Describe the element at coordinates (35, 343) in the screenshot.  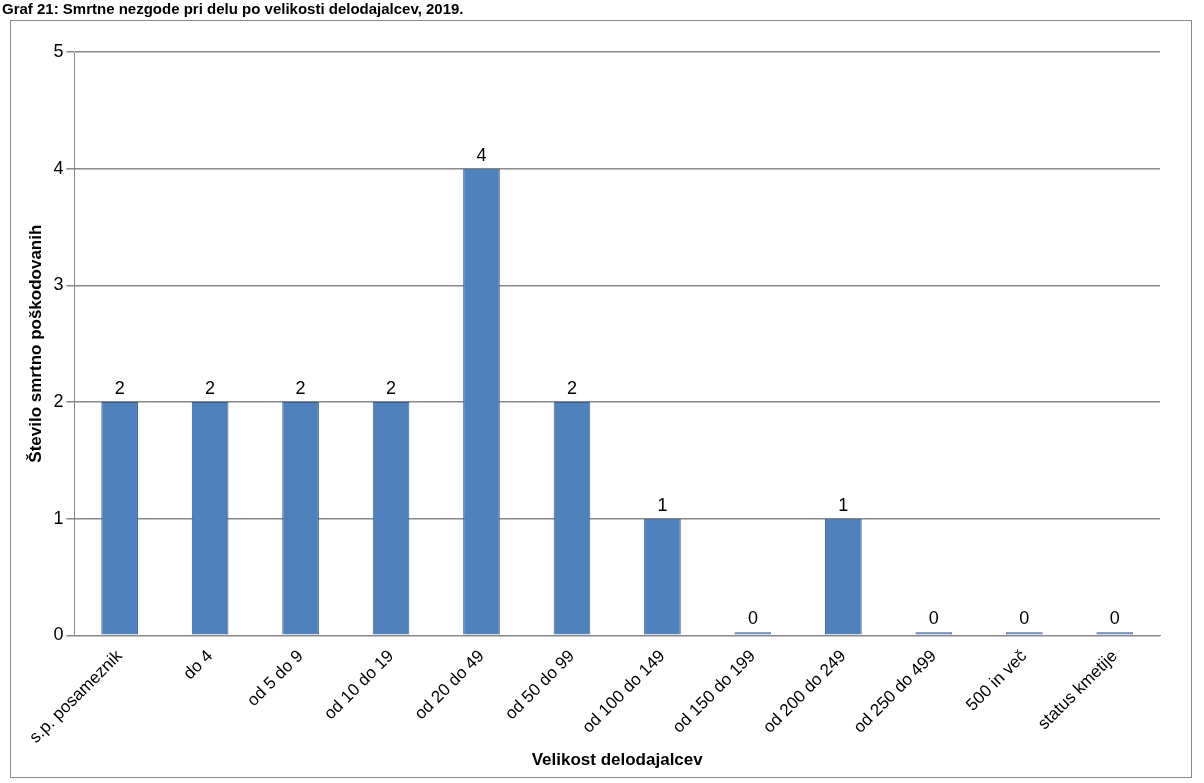
I see `y-axis-title: Število smrtno poškodovanih` at that location.